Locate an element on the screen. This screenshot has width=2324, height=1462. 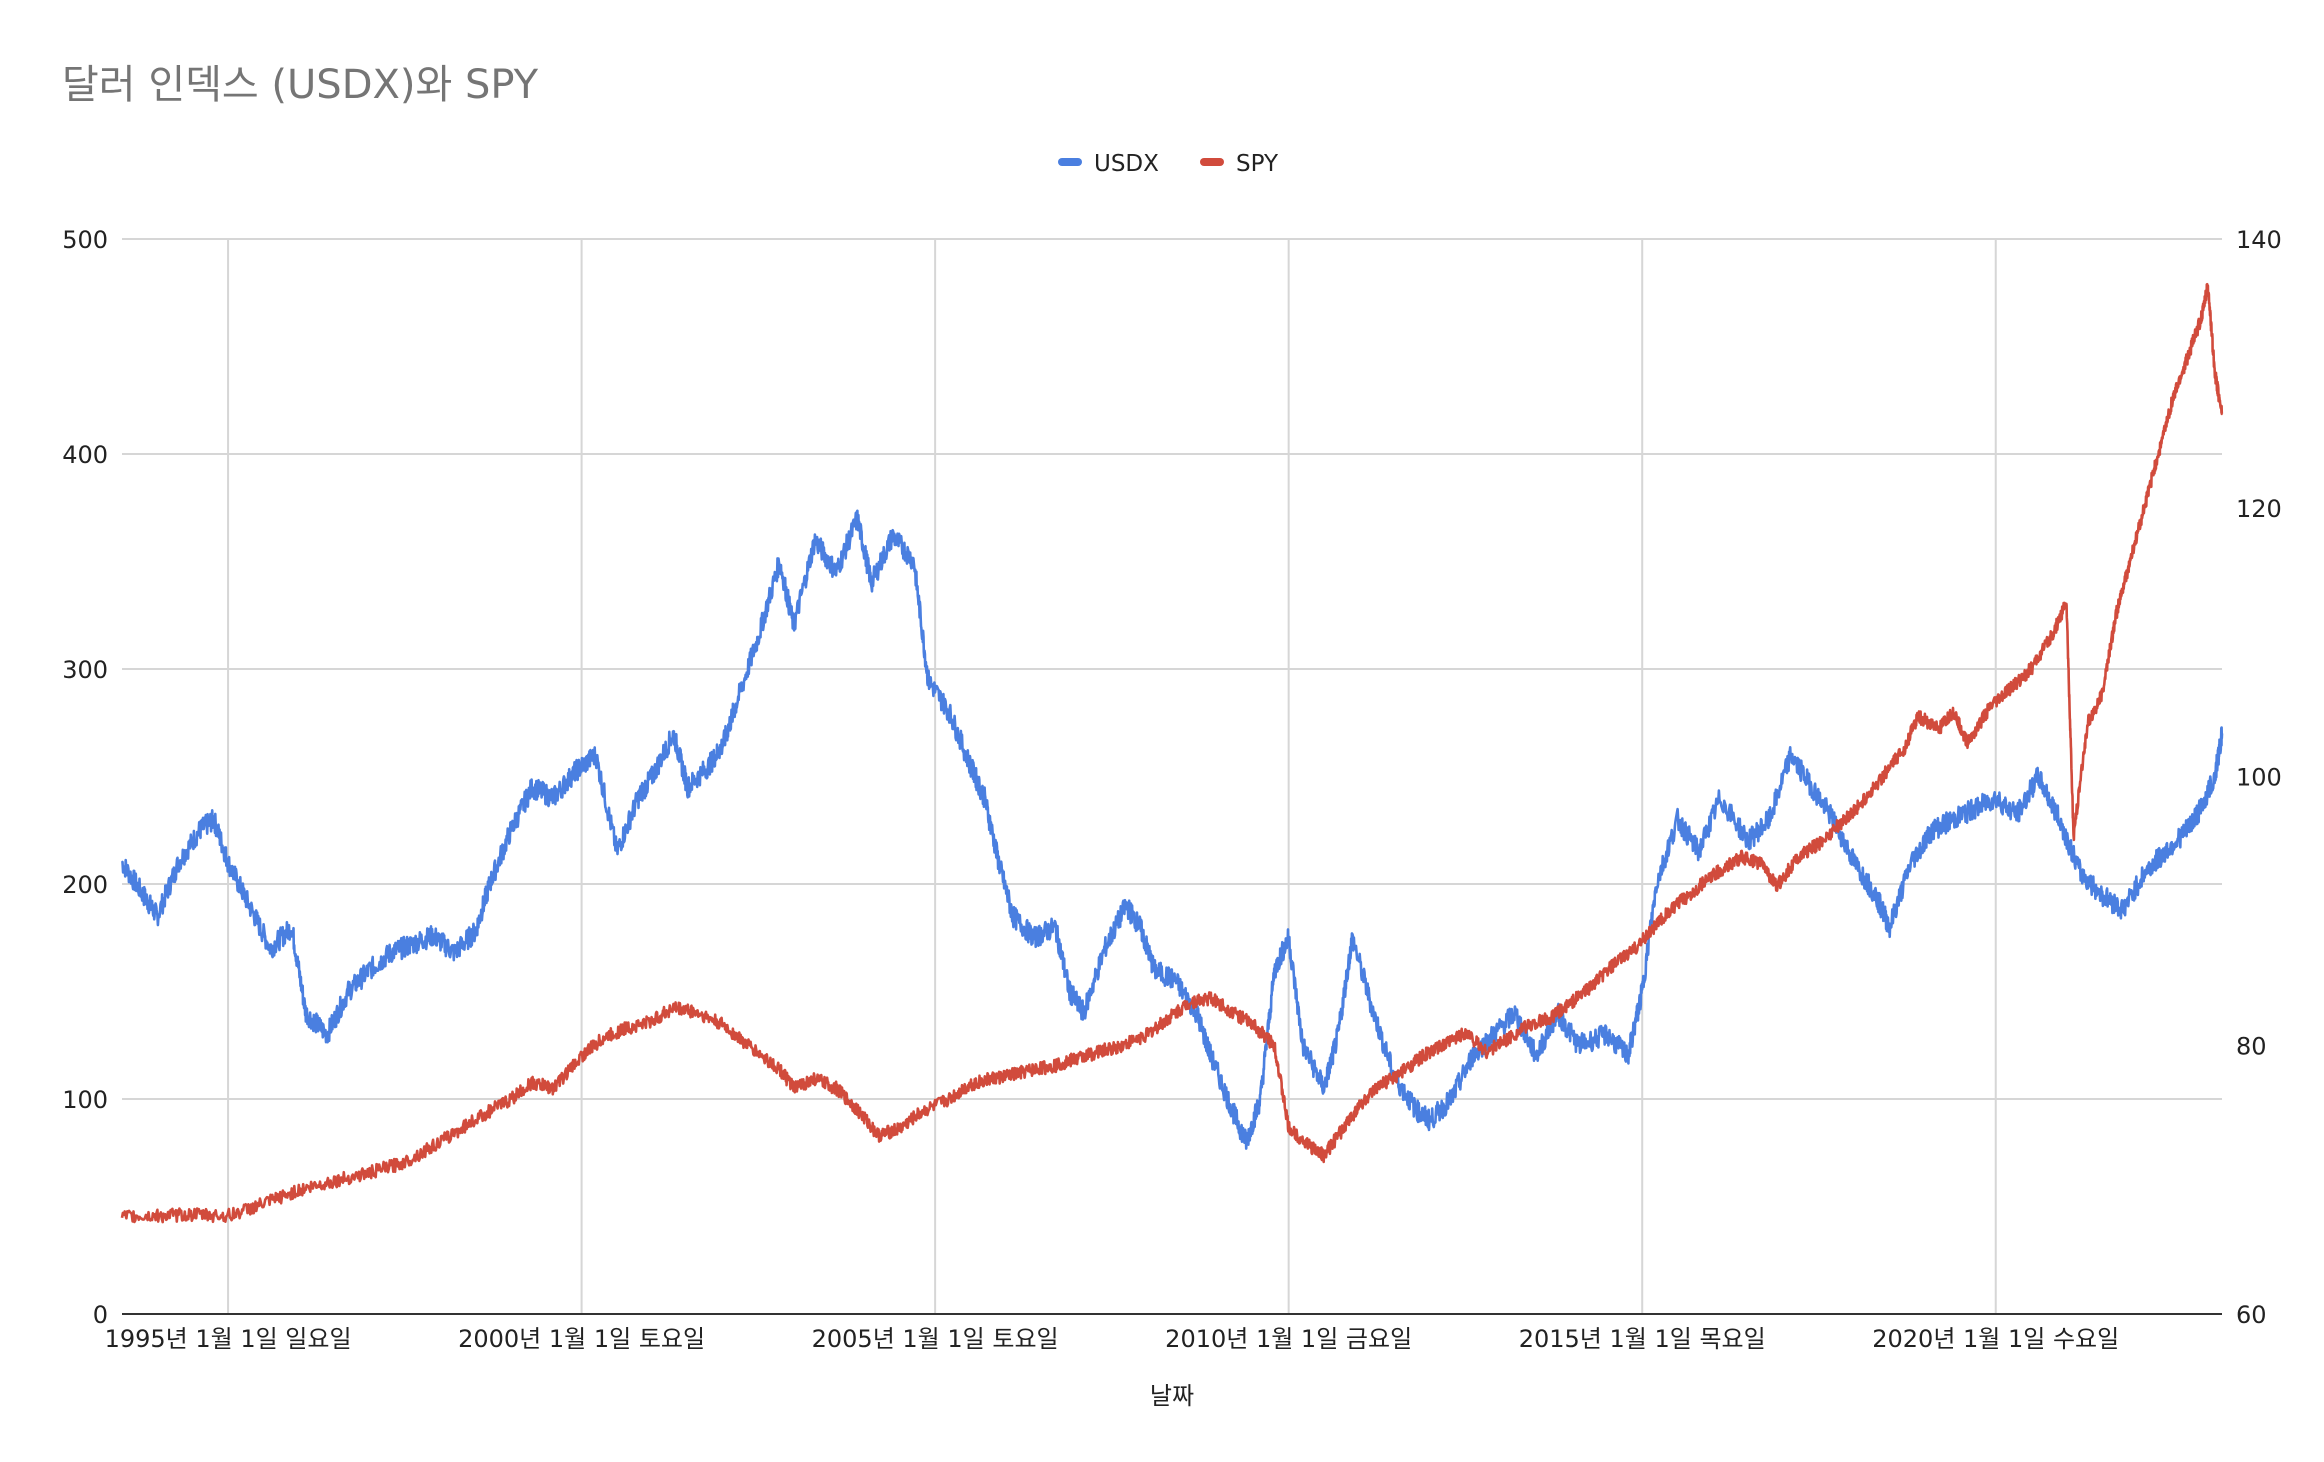
legend: USDX SPY is located at coordinates (1168, 164).